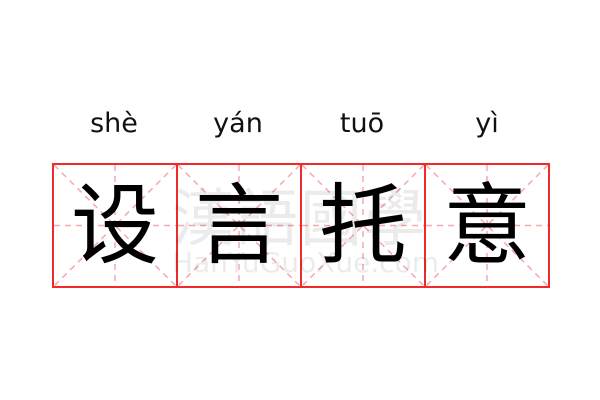  I want to click on character-cell-3: 托, so click(363, 225).